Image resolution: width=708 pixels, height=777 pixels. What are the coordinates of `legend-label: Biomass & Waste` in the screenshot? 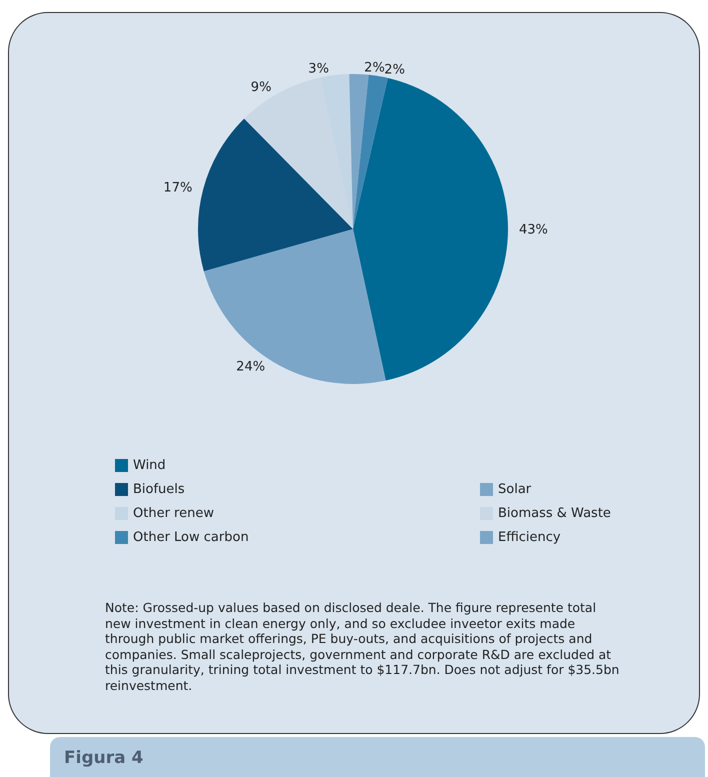 It's located at (554, 513).